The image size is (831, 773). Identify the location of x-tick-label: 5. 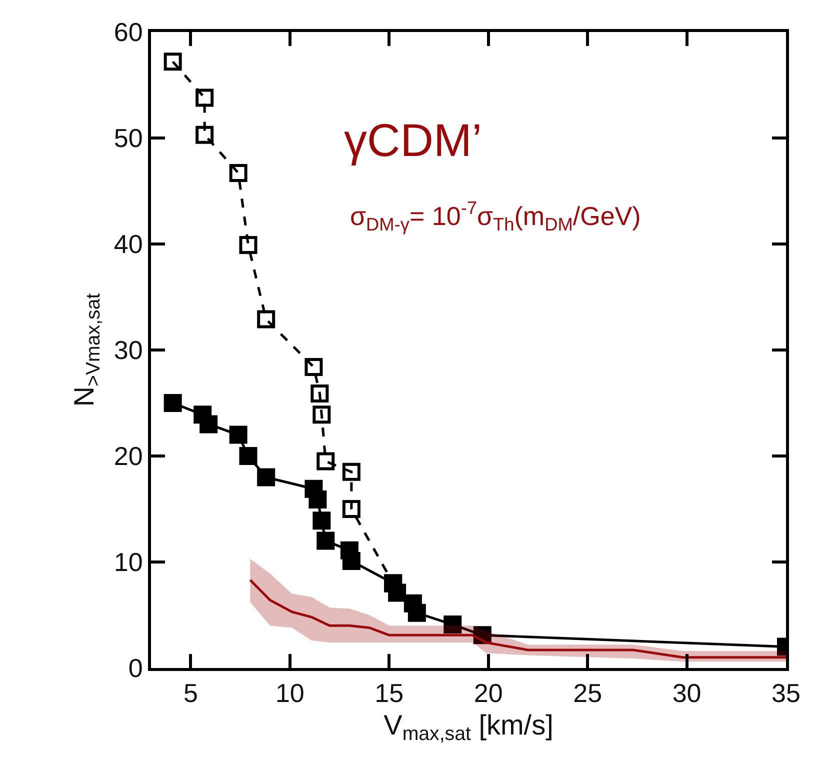
(190, 693).